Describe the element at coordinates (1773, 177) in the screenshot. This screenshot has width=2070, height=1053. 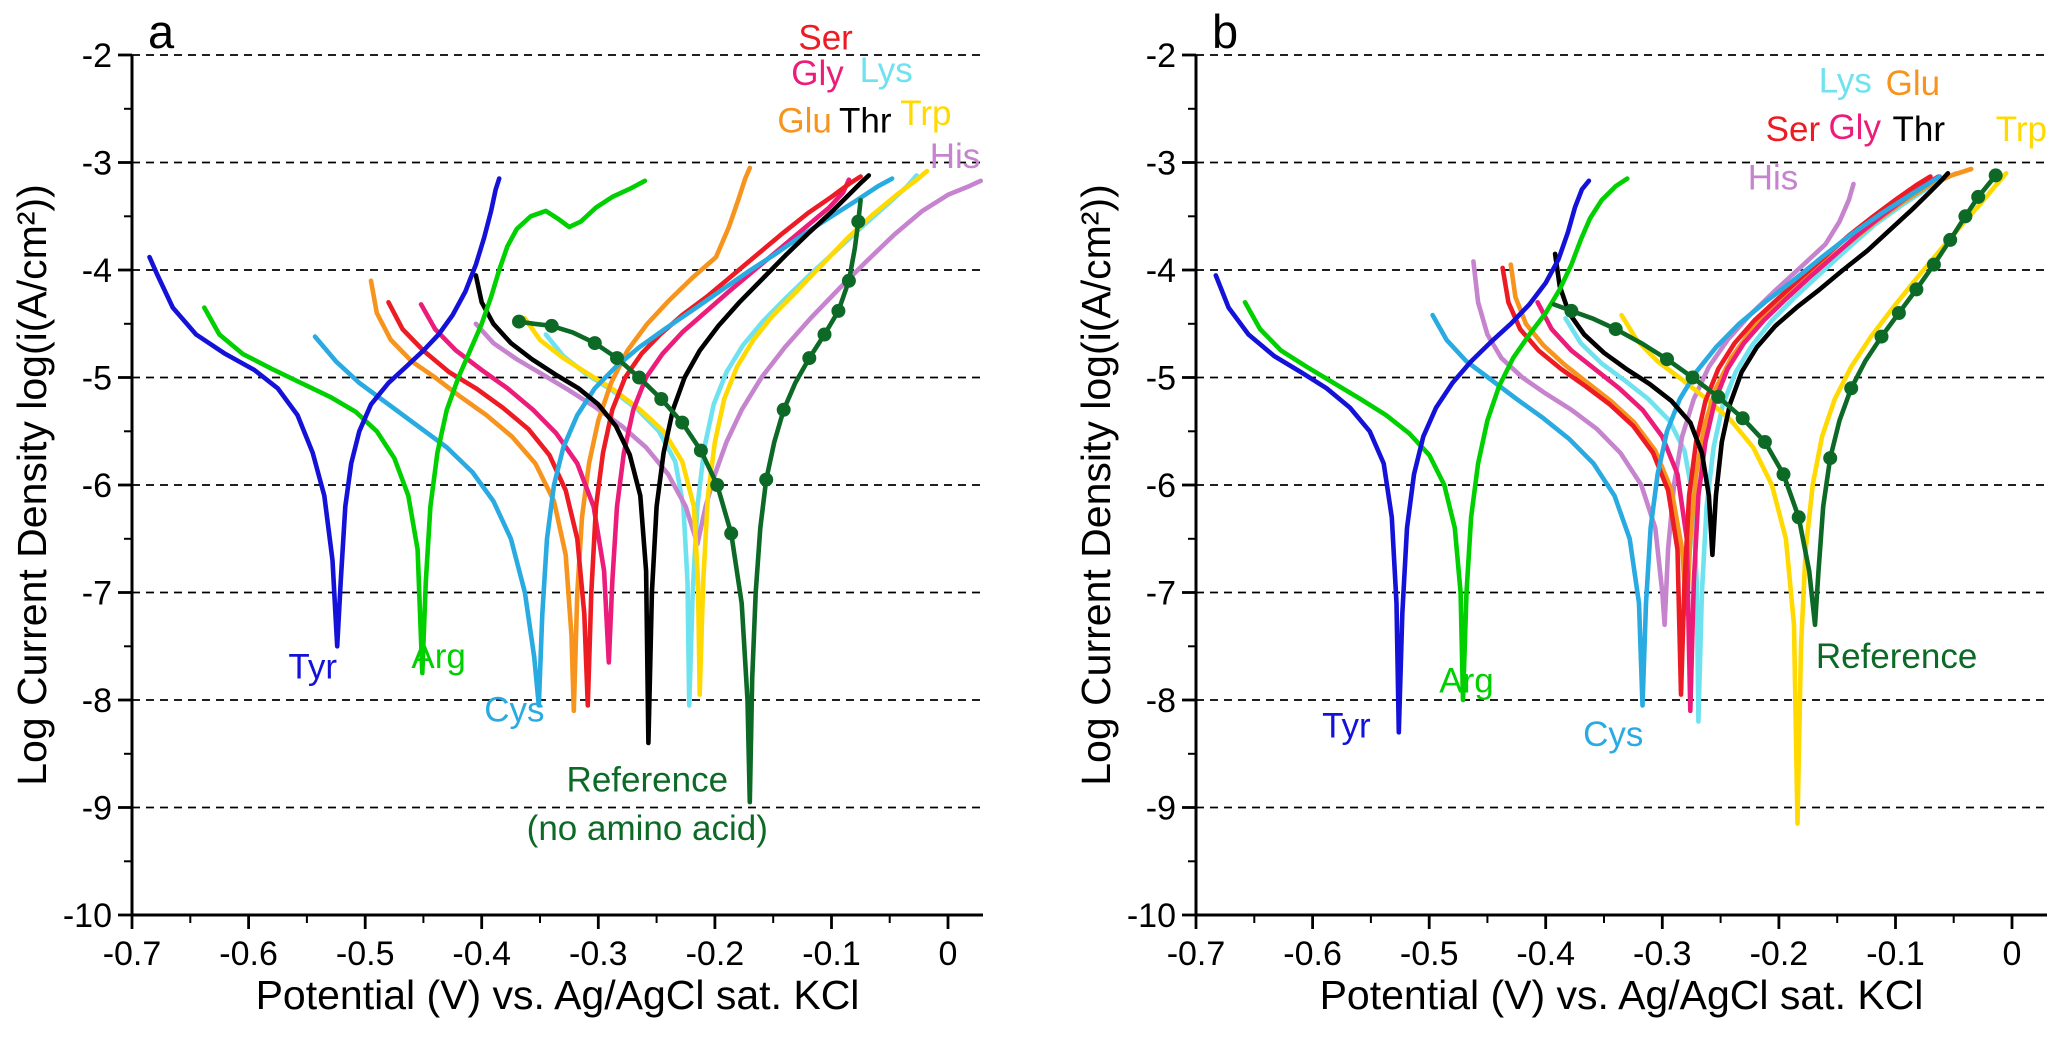
I see `curve-label-his: His` at that location.